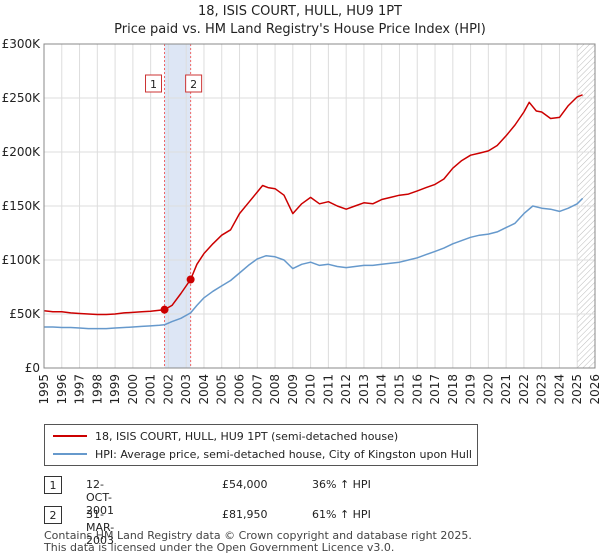 Image resolution: width=600 pixels, height=560 pixels. I want to click on x-tick-label: 2012, so click(346, 389).